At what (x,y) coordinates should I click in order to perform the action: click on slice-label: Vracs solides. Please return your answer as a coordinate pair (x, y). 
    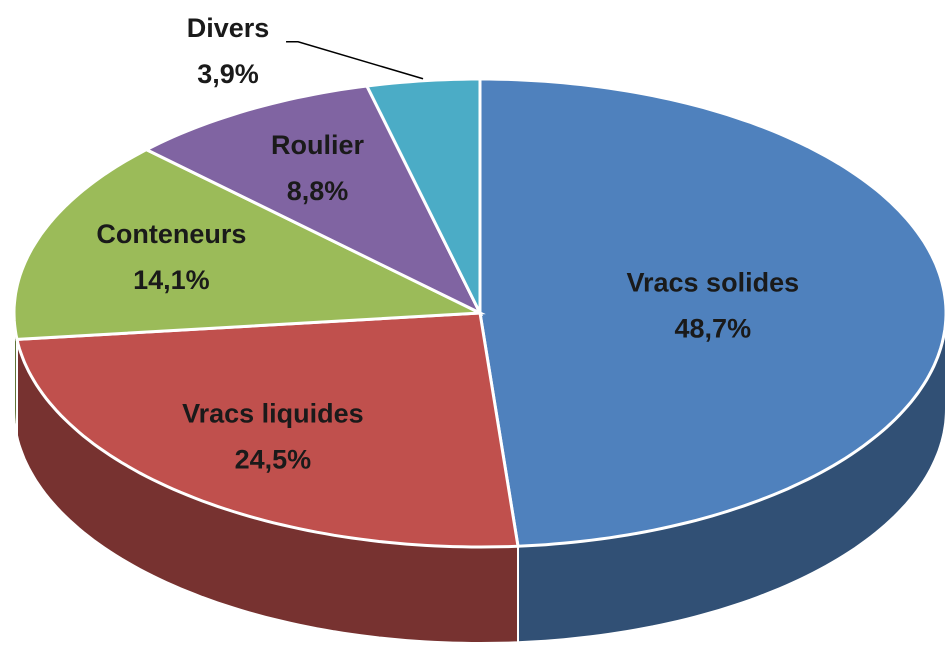
    Looking at the image, I should click on (712, 282).